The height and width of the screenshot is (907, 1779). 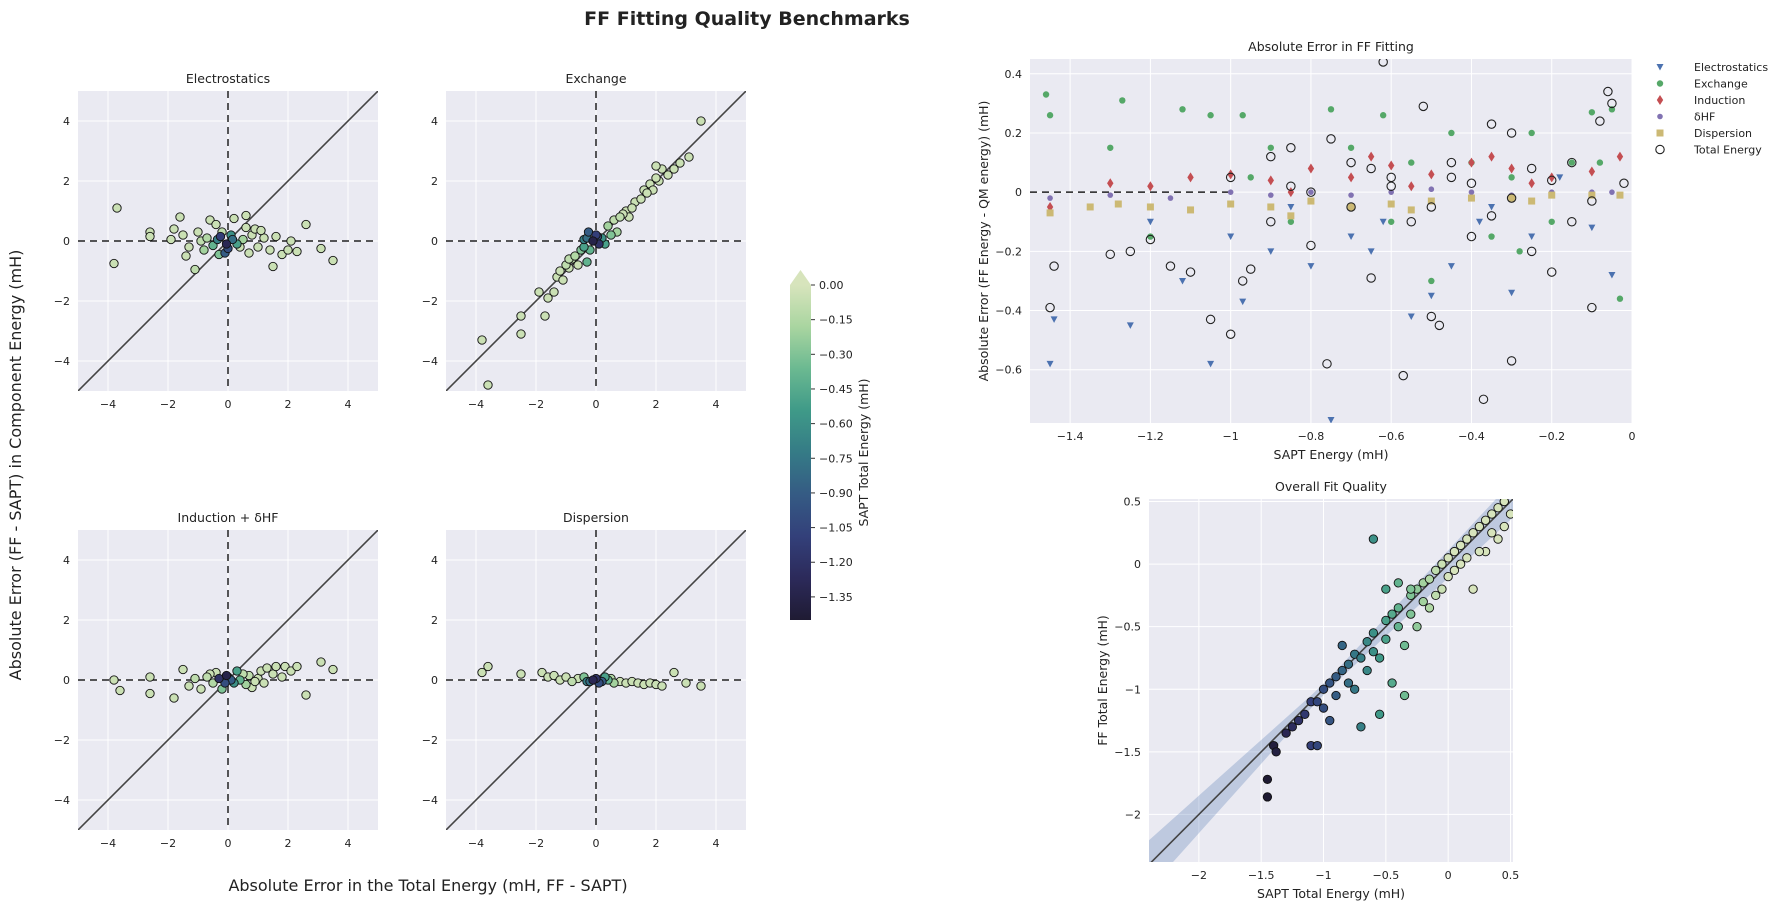 What do you see at coordinates (216, 241) in the screenshot?
I see `chart-electrostatics: −4 −2 0 2 4 −4 −2 0 2 4 Electrostatics` at bounding box center [216, 241].